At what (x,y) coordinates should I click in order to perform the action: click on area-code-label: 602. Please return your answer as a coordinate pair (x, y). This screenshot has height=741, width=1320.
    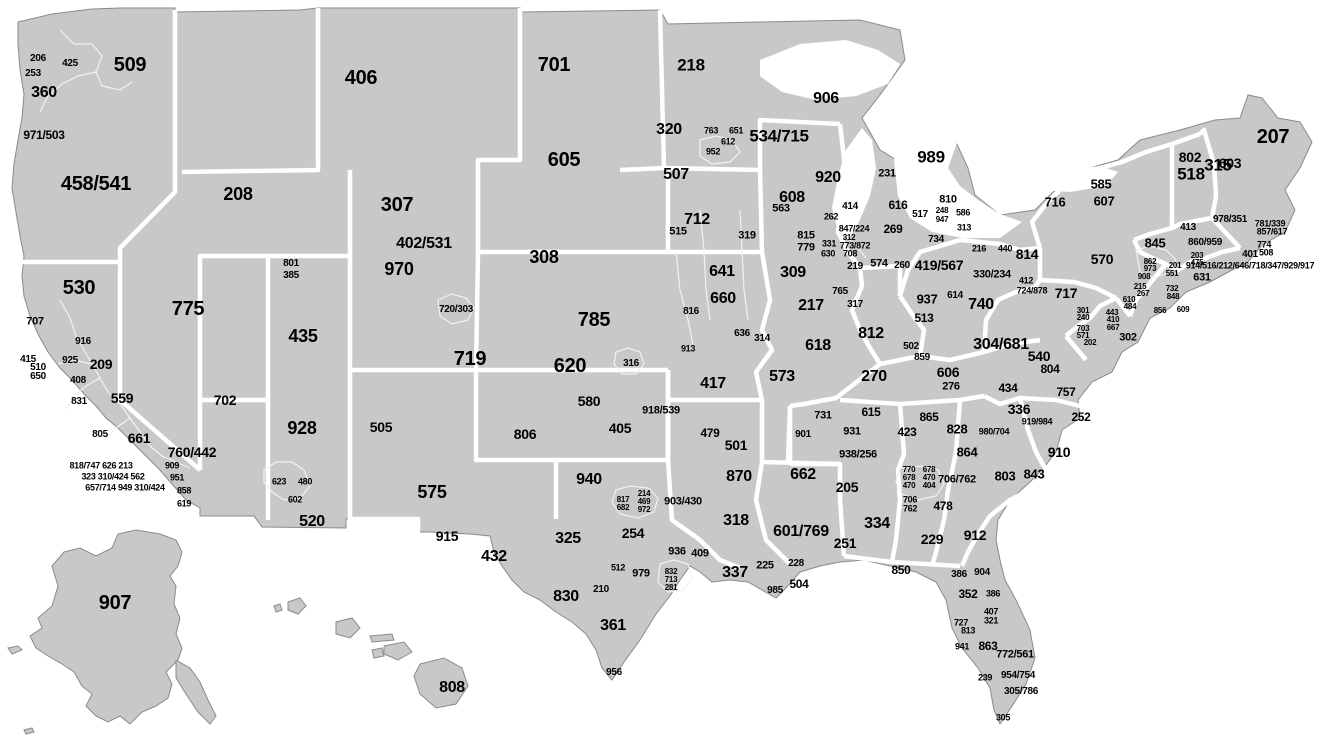
    Looking at the image, I should click on (295, 499).